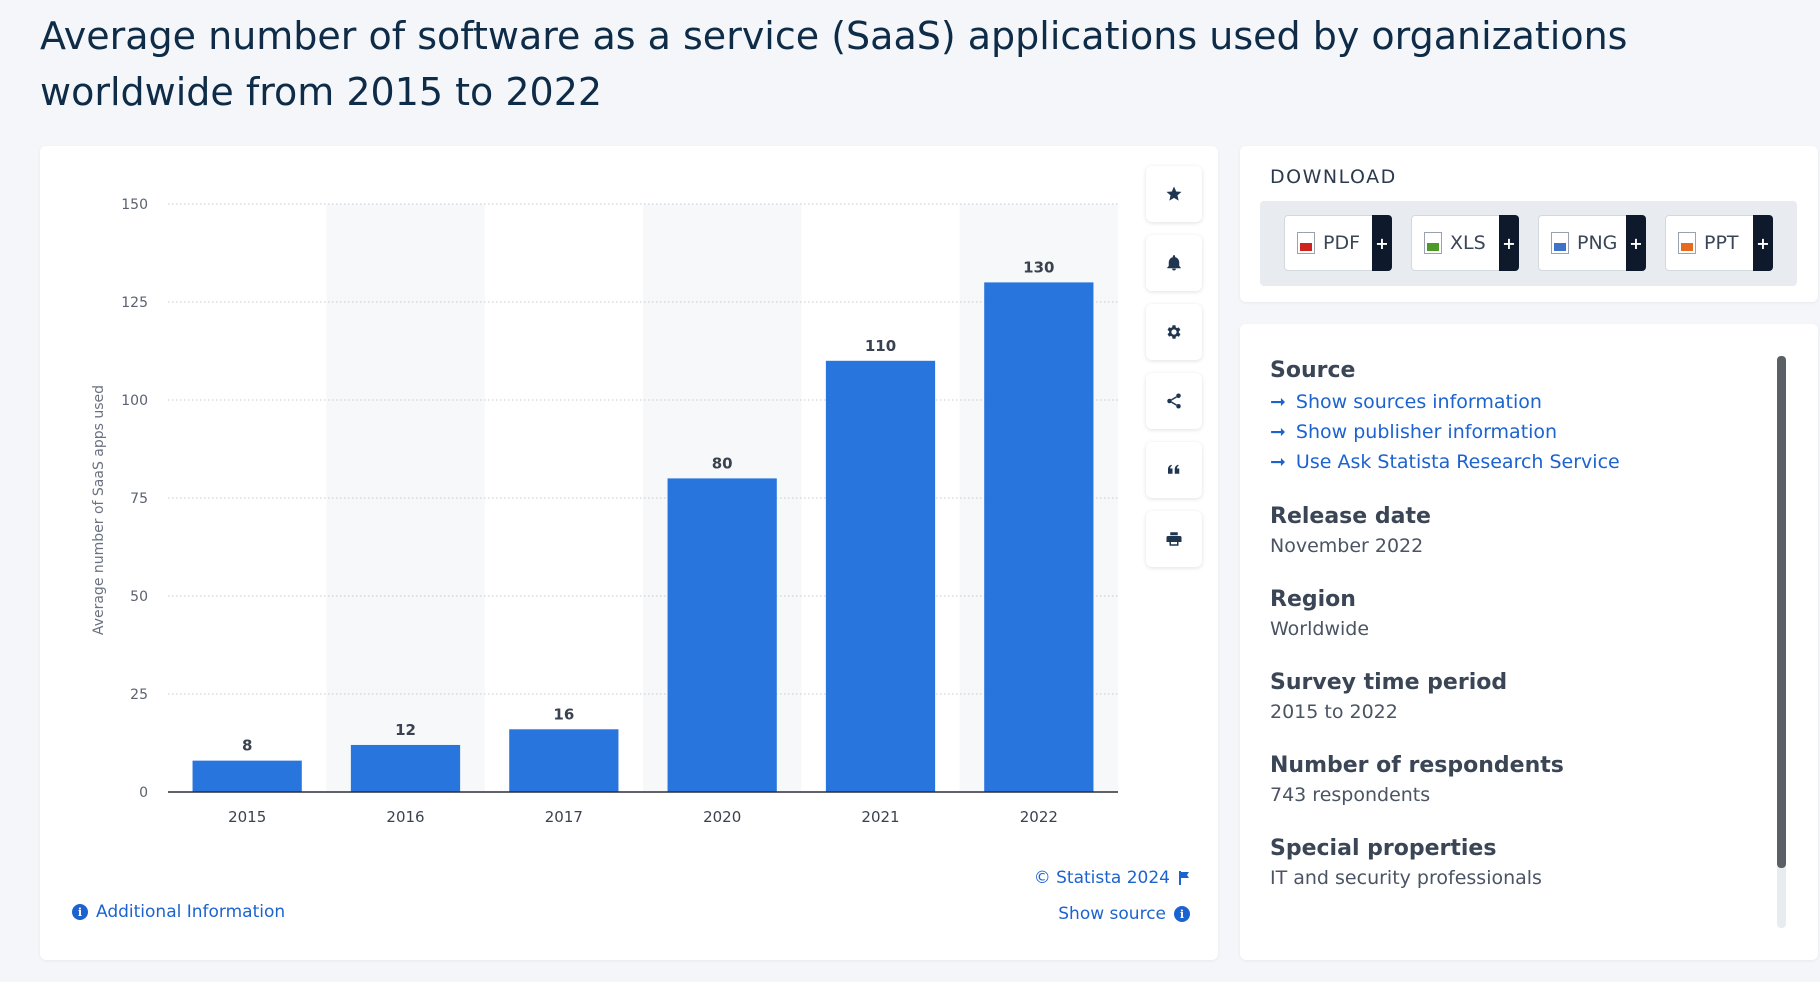 This screenshot has height=982, width=1820. What do you see at coordinates (1687, 243) in the screenshot?
I see `ppt-file-icon` at bounding box center [1687, 243].